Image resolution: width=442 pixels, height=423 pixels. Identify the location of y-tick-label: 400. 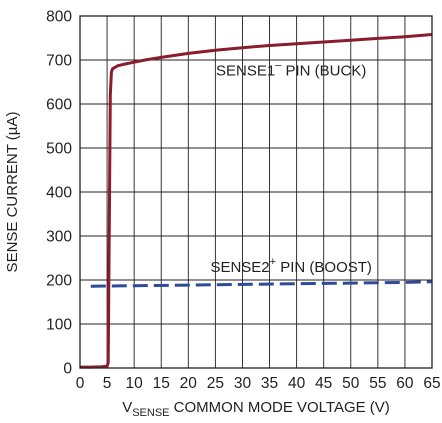
(59, 193).